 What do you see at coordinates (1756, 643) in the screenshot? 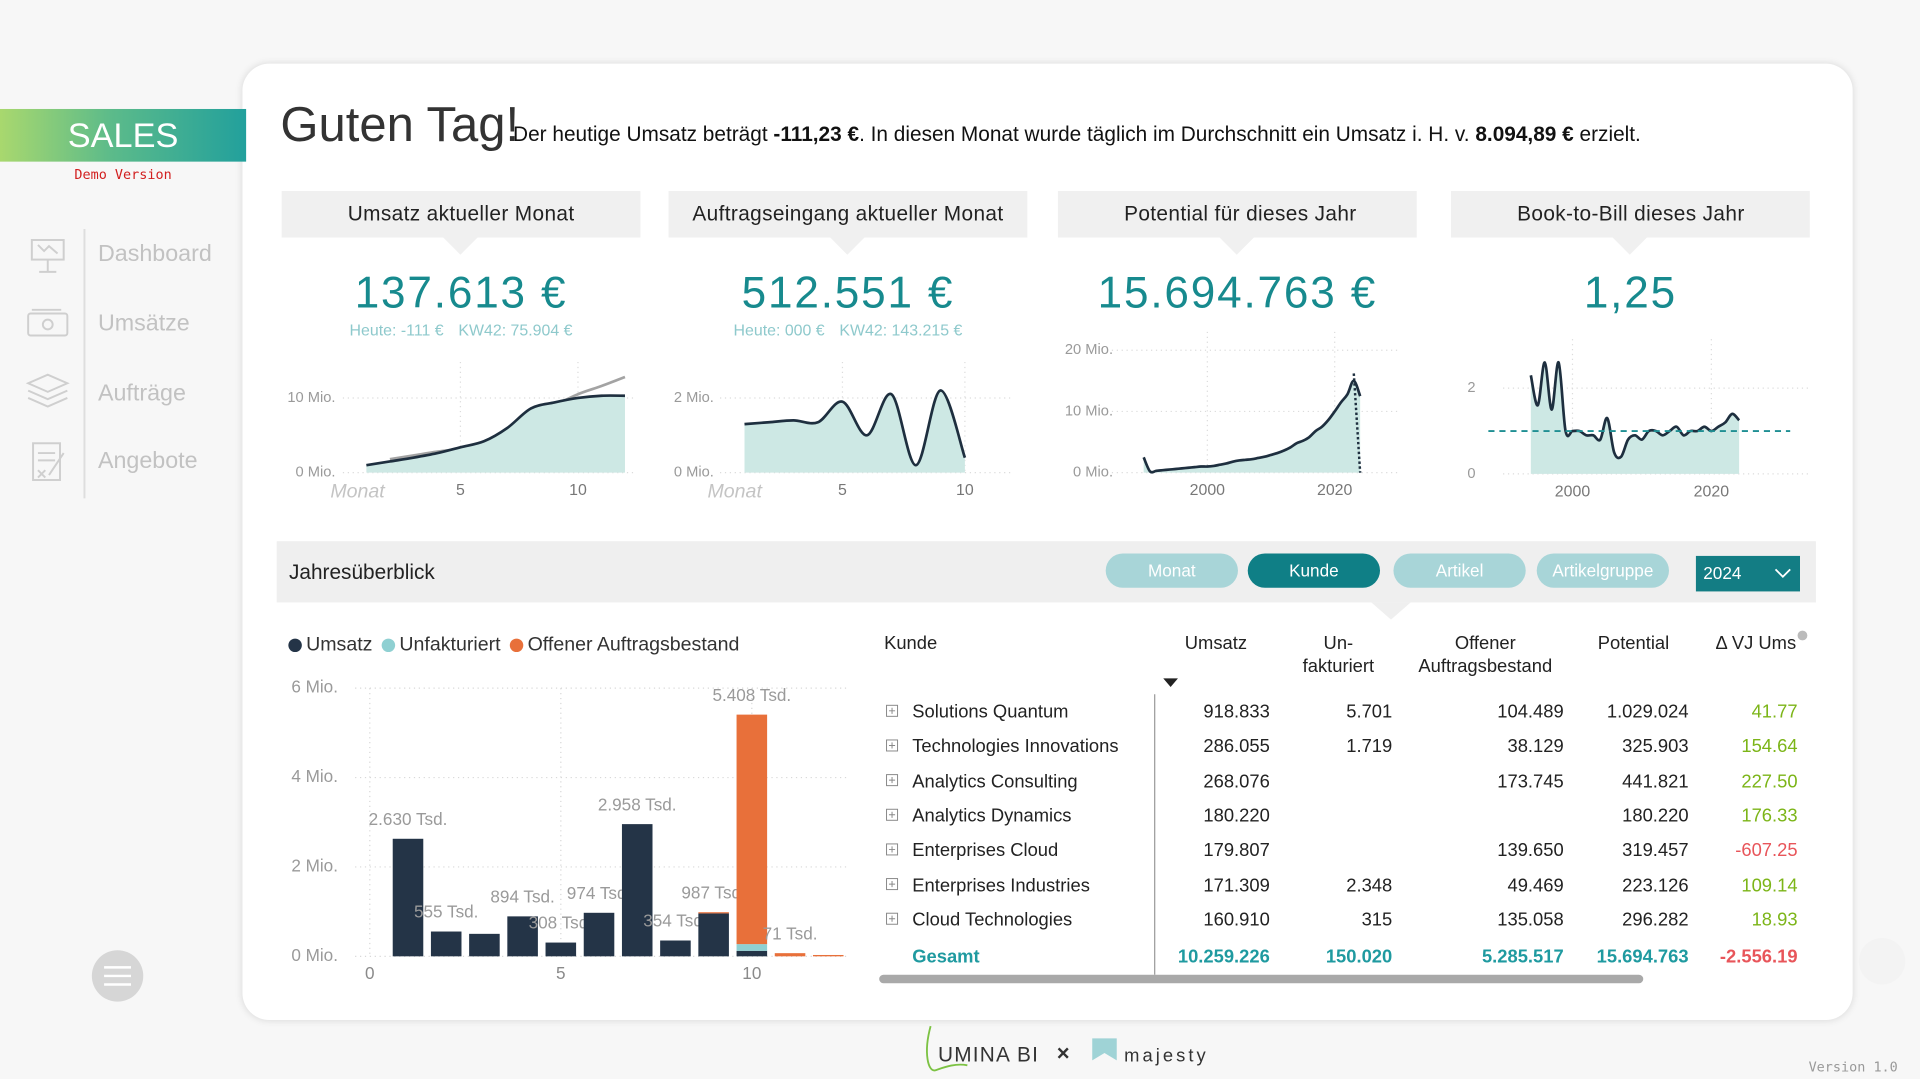
I see `column-header: Δ VJ Ums` at bounding box center [1756, 643].